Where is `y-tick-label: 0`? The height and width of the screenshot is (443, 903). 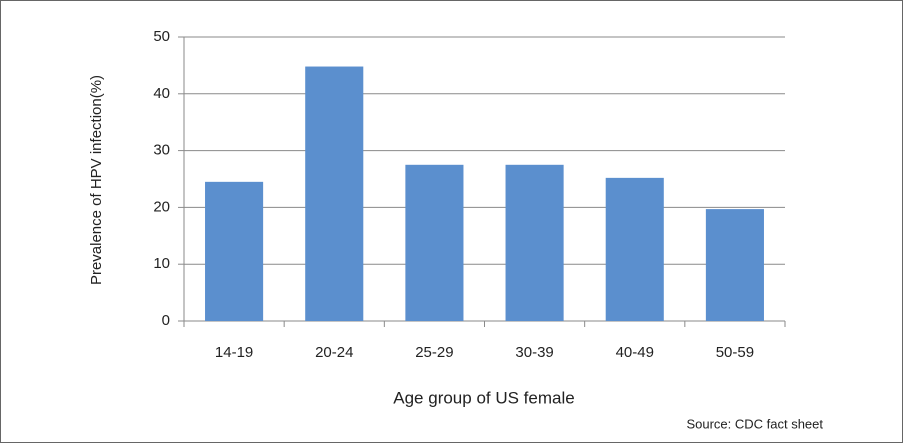
y-tick-label: 0 is located at coordinates (166, 320).